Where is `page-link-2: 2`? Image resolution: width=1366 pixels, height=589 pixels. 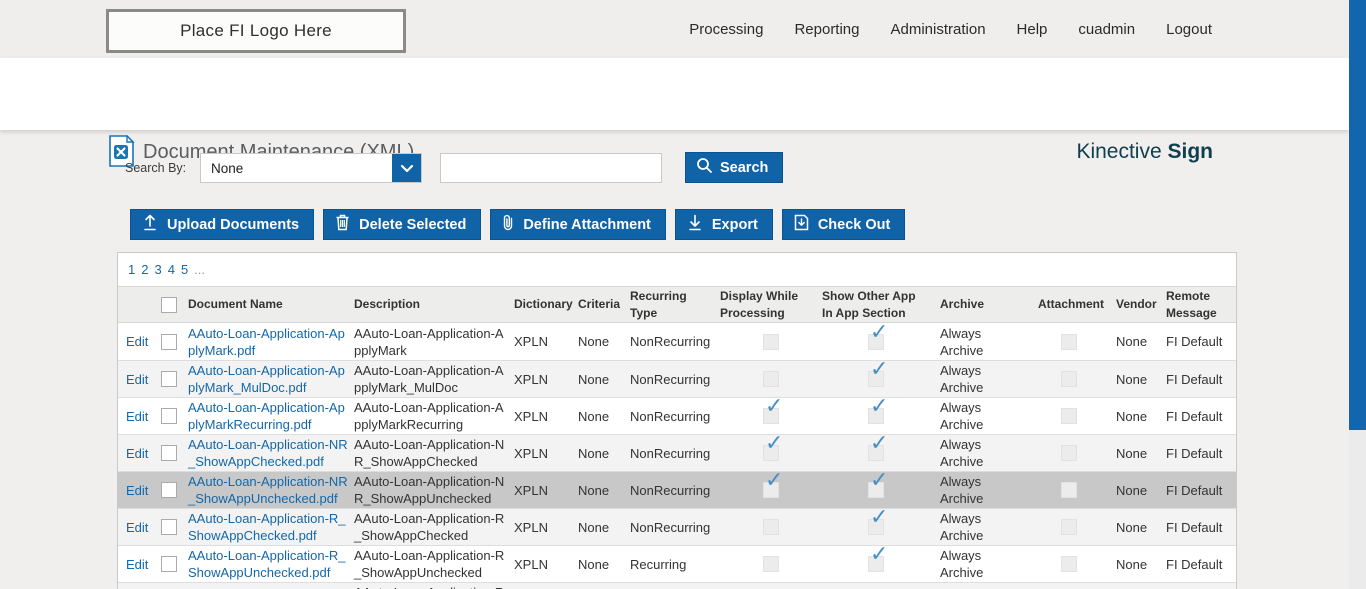 page-link-2: 2 is located at coordinates (145, 269).